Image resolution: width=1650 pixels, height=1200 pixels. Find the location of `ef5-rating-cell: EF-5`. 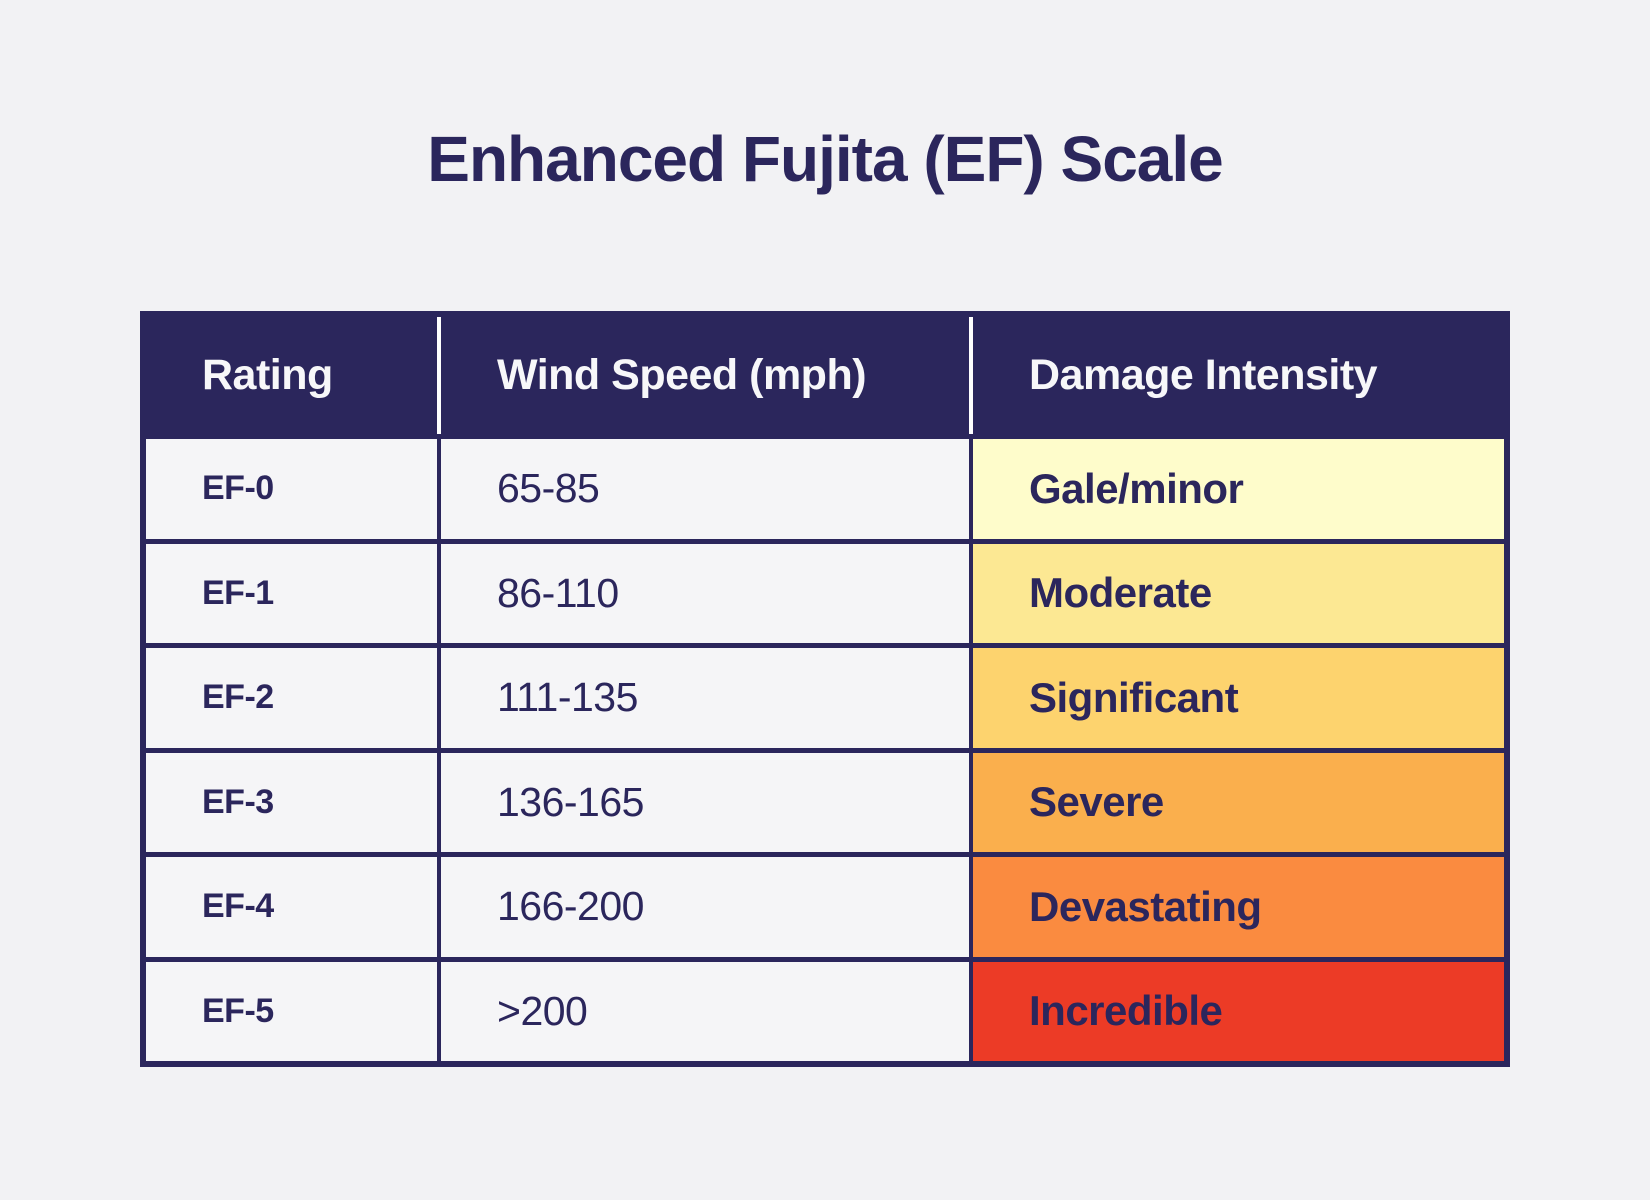

ef5-rating-cell: EF-5 is located at coordinates (291, 1008).